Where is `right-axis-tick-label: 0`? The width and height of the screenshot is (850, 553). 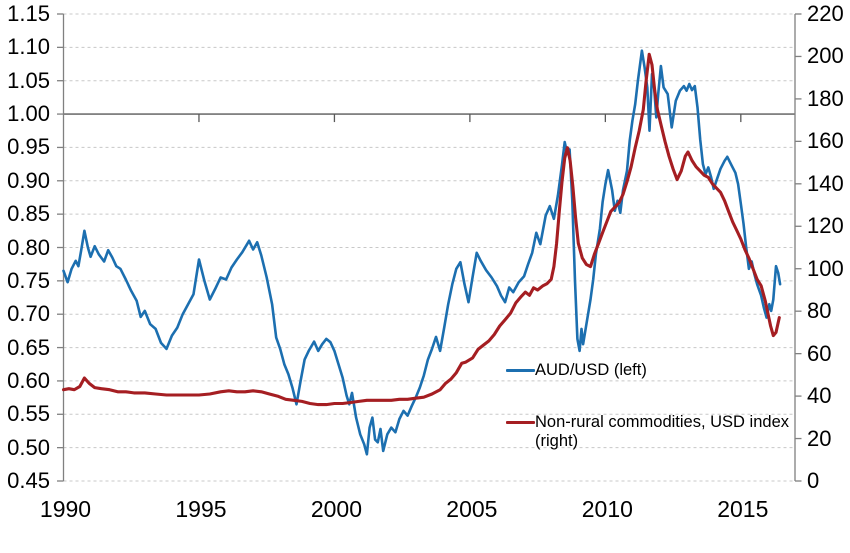 right-axis-tick-label: 0 is located at coordinates (813, 480).